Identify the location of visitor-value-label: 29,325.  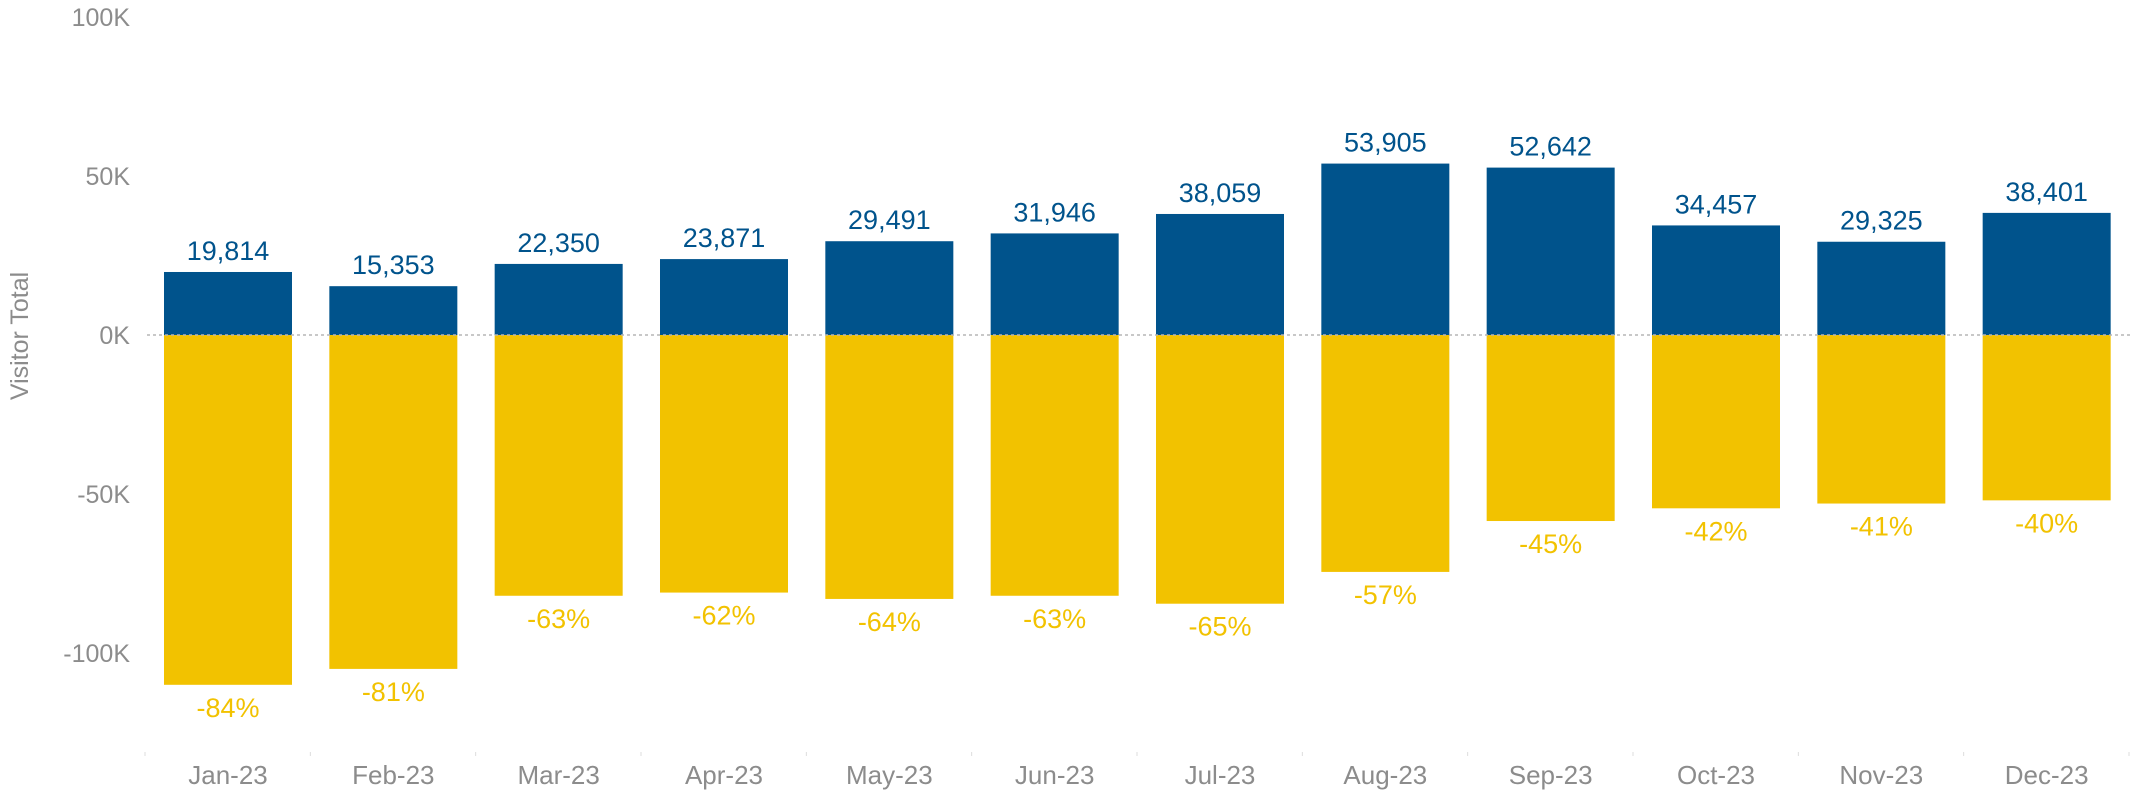
(1881, 221).